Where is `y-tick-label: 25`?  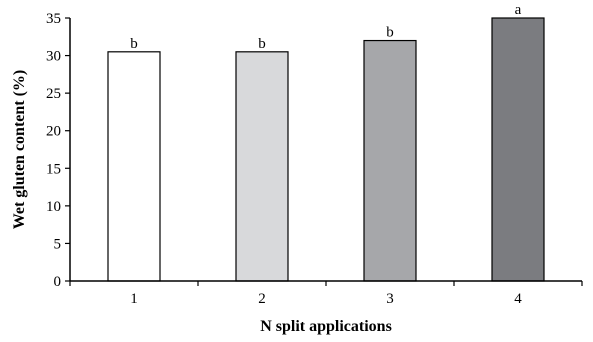
y-tick-label: 25 is located at coordinates (53, 94).